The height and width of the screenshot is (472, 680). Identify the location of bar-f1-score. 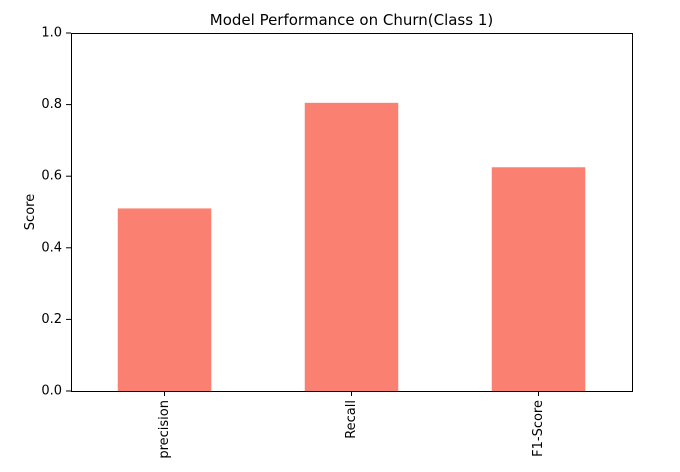
(538, 279).